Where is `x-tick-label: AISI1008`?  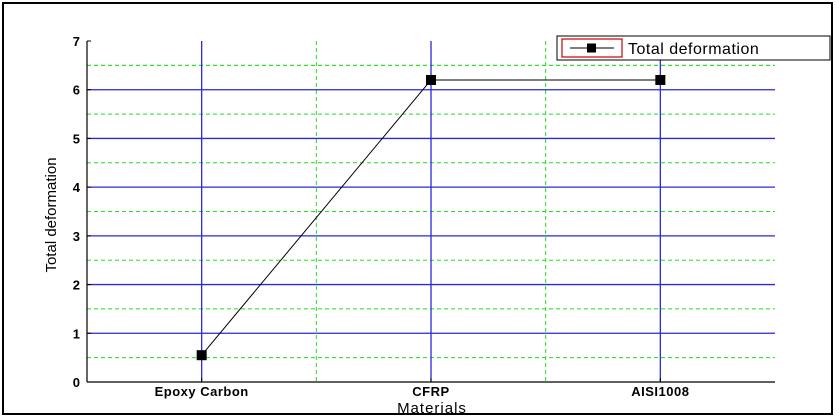
x-tick-label: AISI1008 is located at coordinates (660, 391).